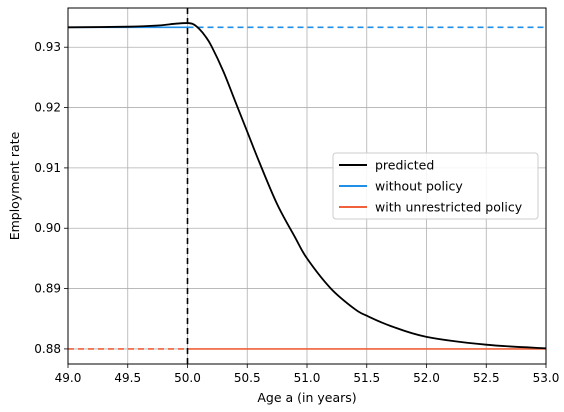  I want to click on y-axis-label: Employment rate, so click(14, 185).